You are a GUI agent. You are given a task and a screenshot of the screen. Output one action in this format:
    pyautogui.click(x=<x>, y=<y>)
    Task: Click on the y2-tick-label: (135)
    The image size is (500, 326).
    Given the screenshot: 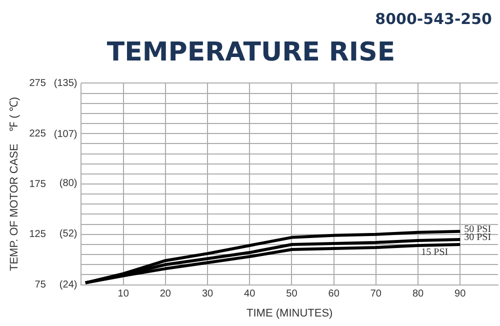 What is the action you would take?
    pyautogui.click(x=66, y=83)
    